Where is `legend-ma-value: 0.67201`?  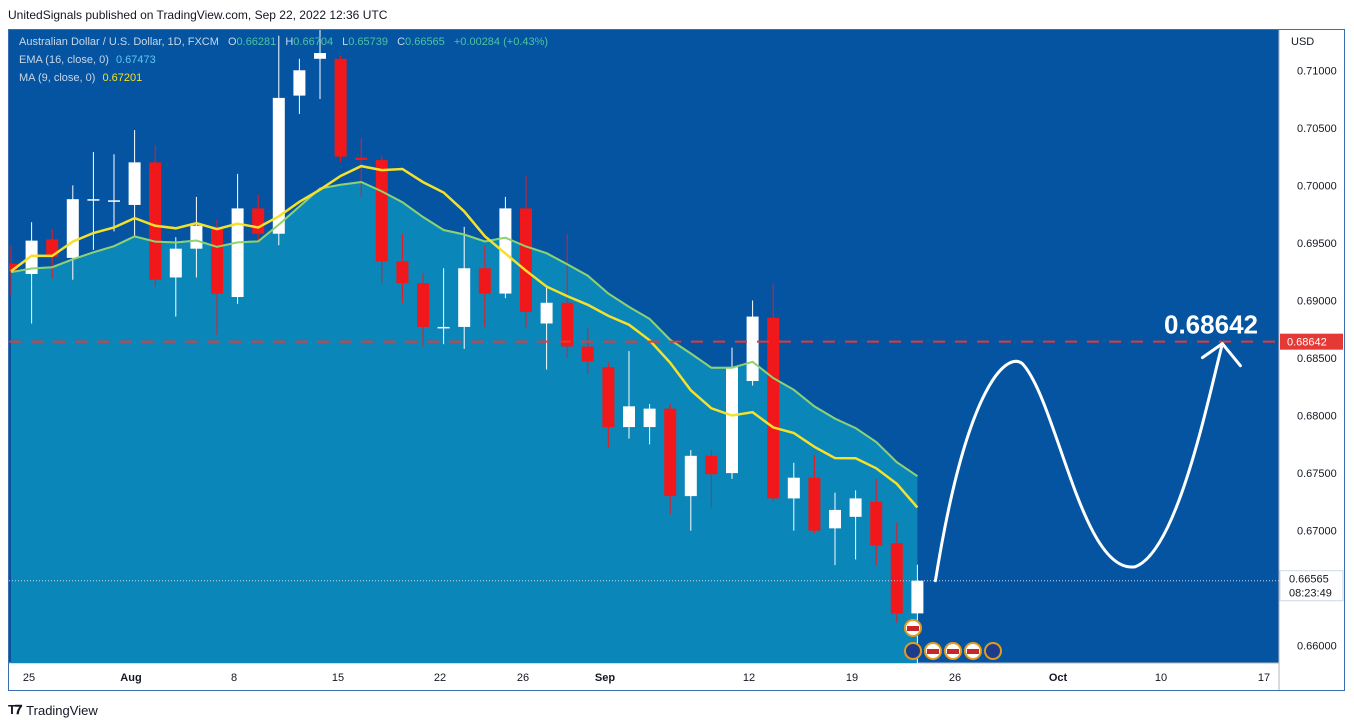 legend-ma-value: 0.67201 is located at coordinates (122, 78).